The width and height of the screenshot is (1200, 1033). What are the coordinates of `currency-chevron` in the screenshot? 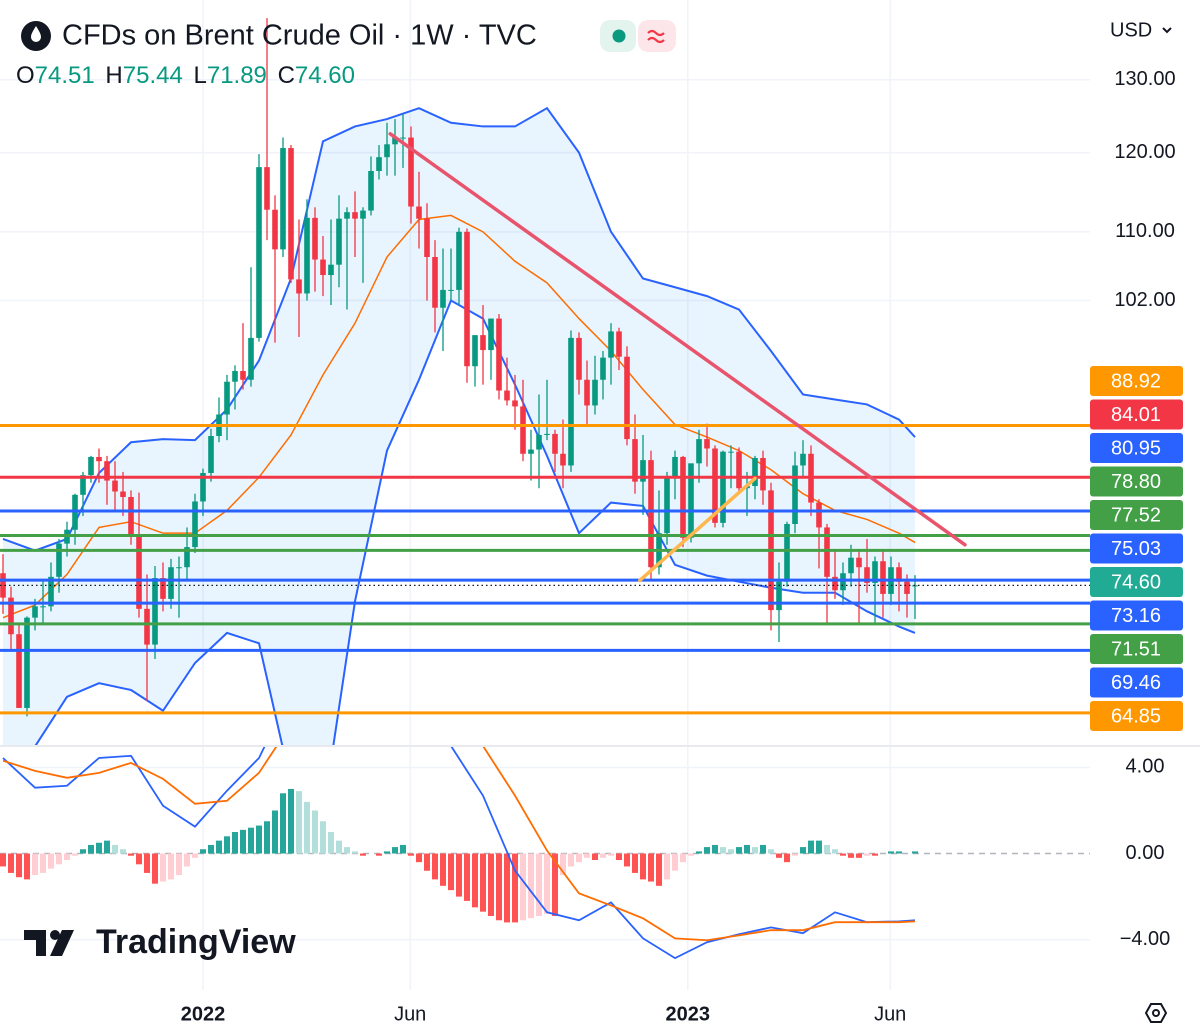 It's located at (1167, 30).